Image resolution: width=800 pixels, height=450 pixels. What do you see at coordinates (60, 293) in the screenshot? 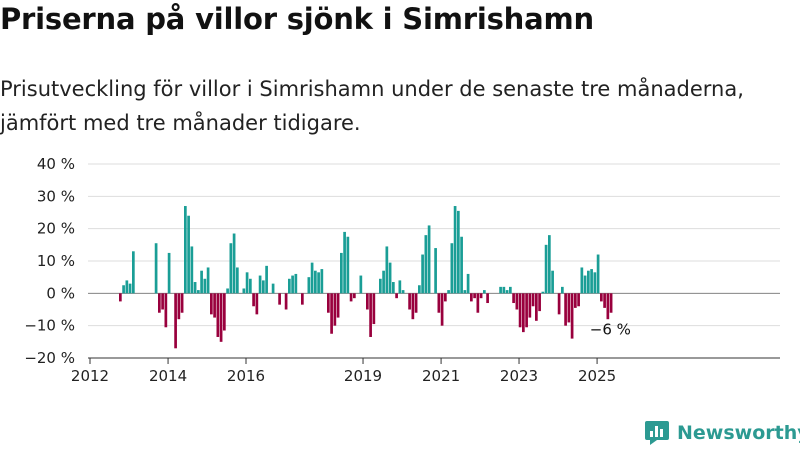
I see `y-tick-label: 0 %` at bounding box center [60, 293].